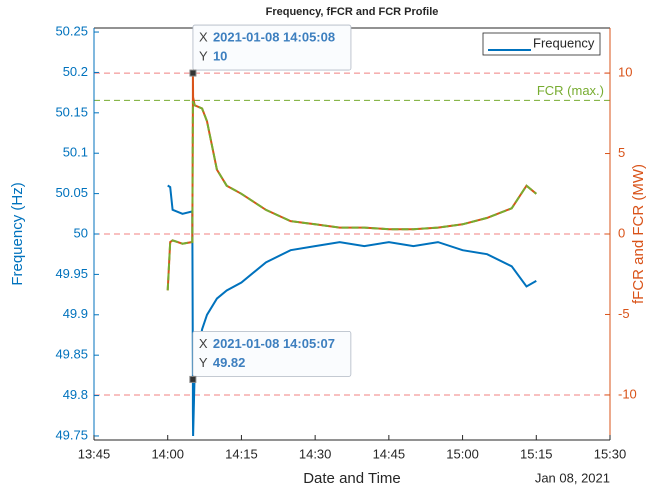 Image resolution: width=650 pixels, height=487 pixels. What do you see at coordinates (71, 192) in the screenshot?
I see `y-tick-label: 50.05` at bounding box center [71, 192].